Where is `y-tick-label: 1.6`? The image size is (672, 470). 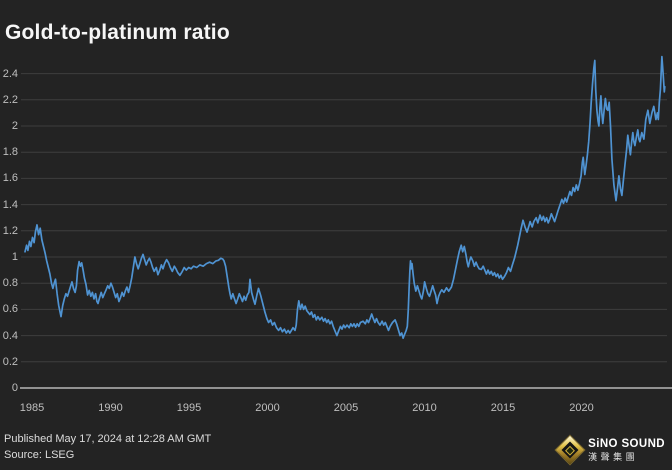
y-tick-label: 1.6 is located at coordinates (10, 178).